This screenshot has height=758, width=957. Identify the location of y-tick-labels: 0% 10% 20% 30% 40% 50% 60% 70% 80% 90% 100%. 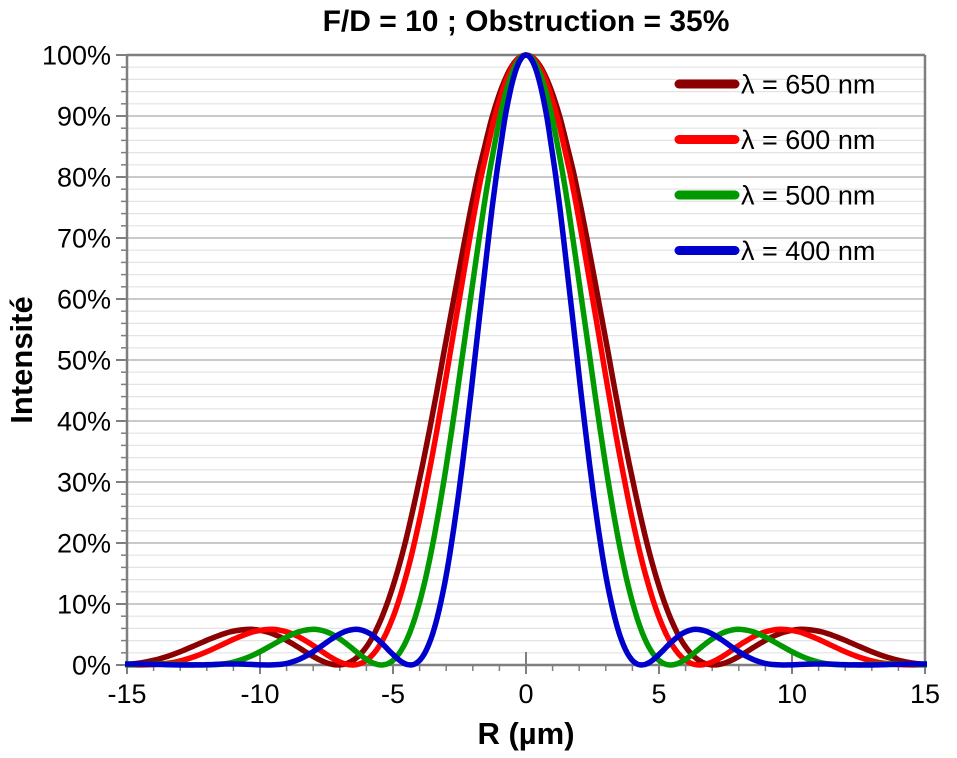
(76, 361).